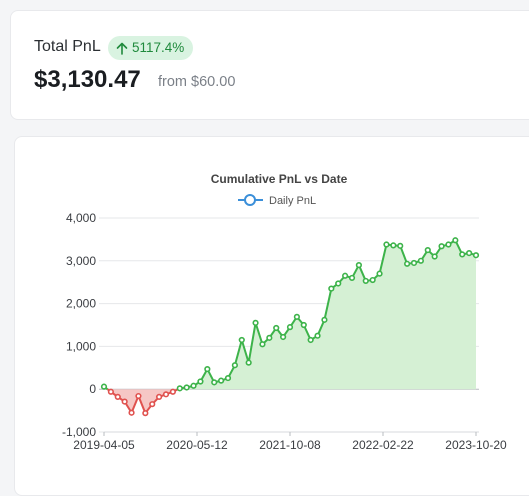 The image size is (529, 496). I want to click on pnl-change-badge: 5117.4%, so click(151, 48).